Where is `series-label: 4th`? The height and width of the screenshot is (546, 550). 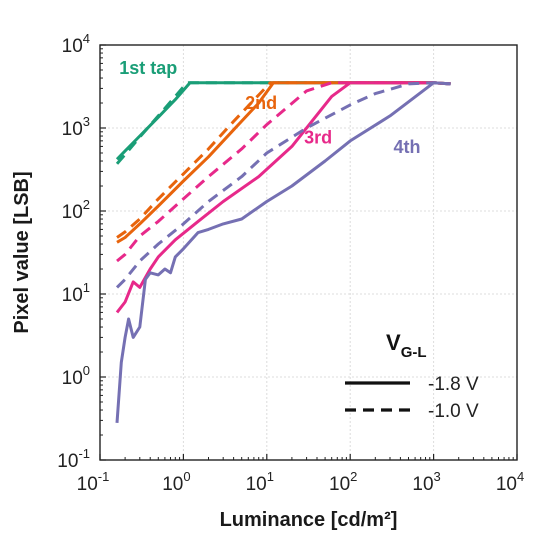 series-label: 4th is located at coordinates (406, 147).